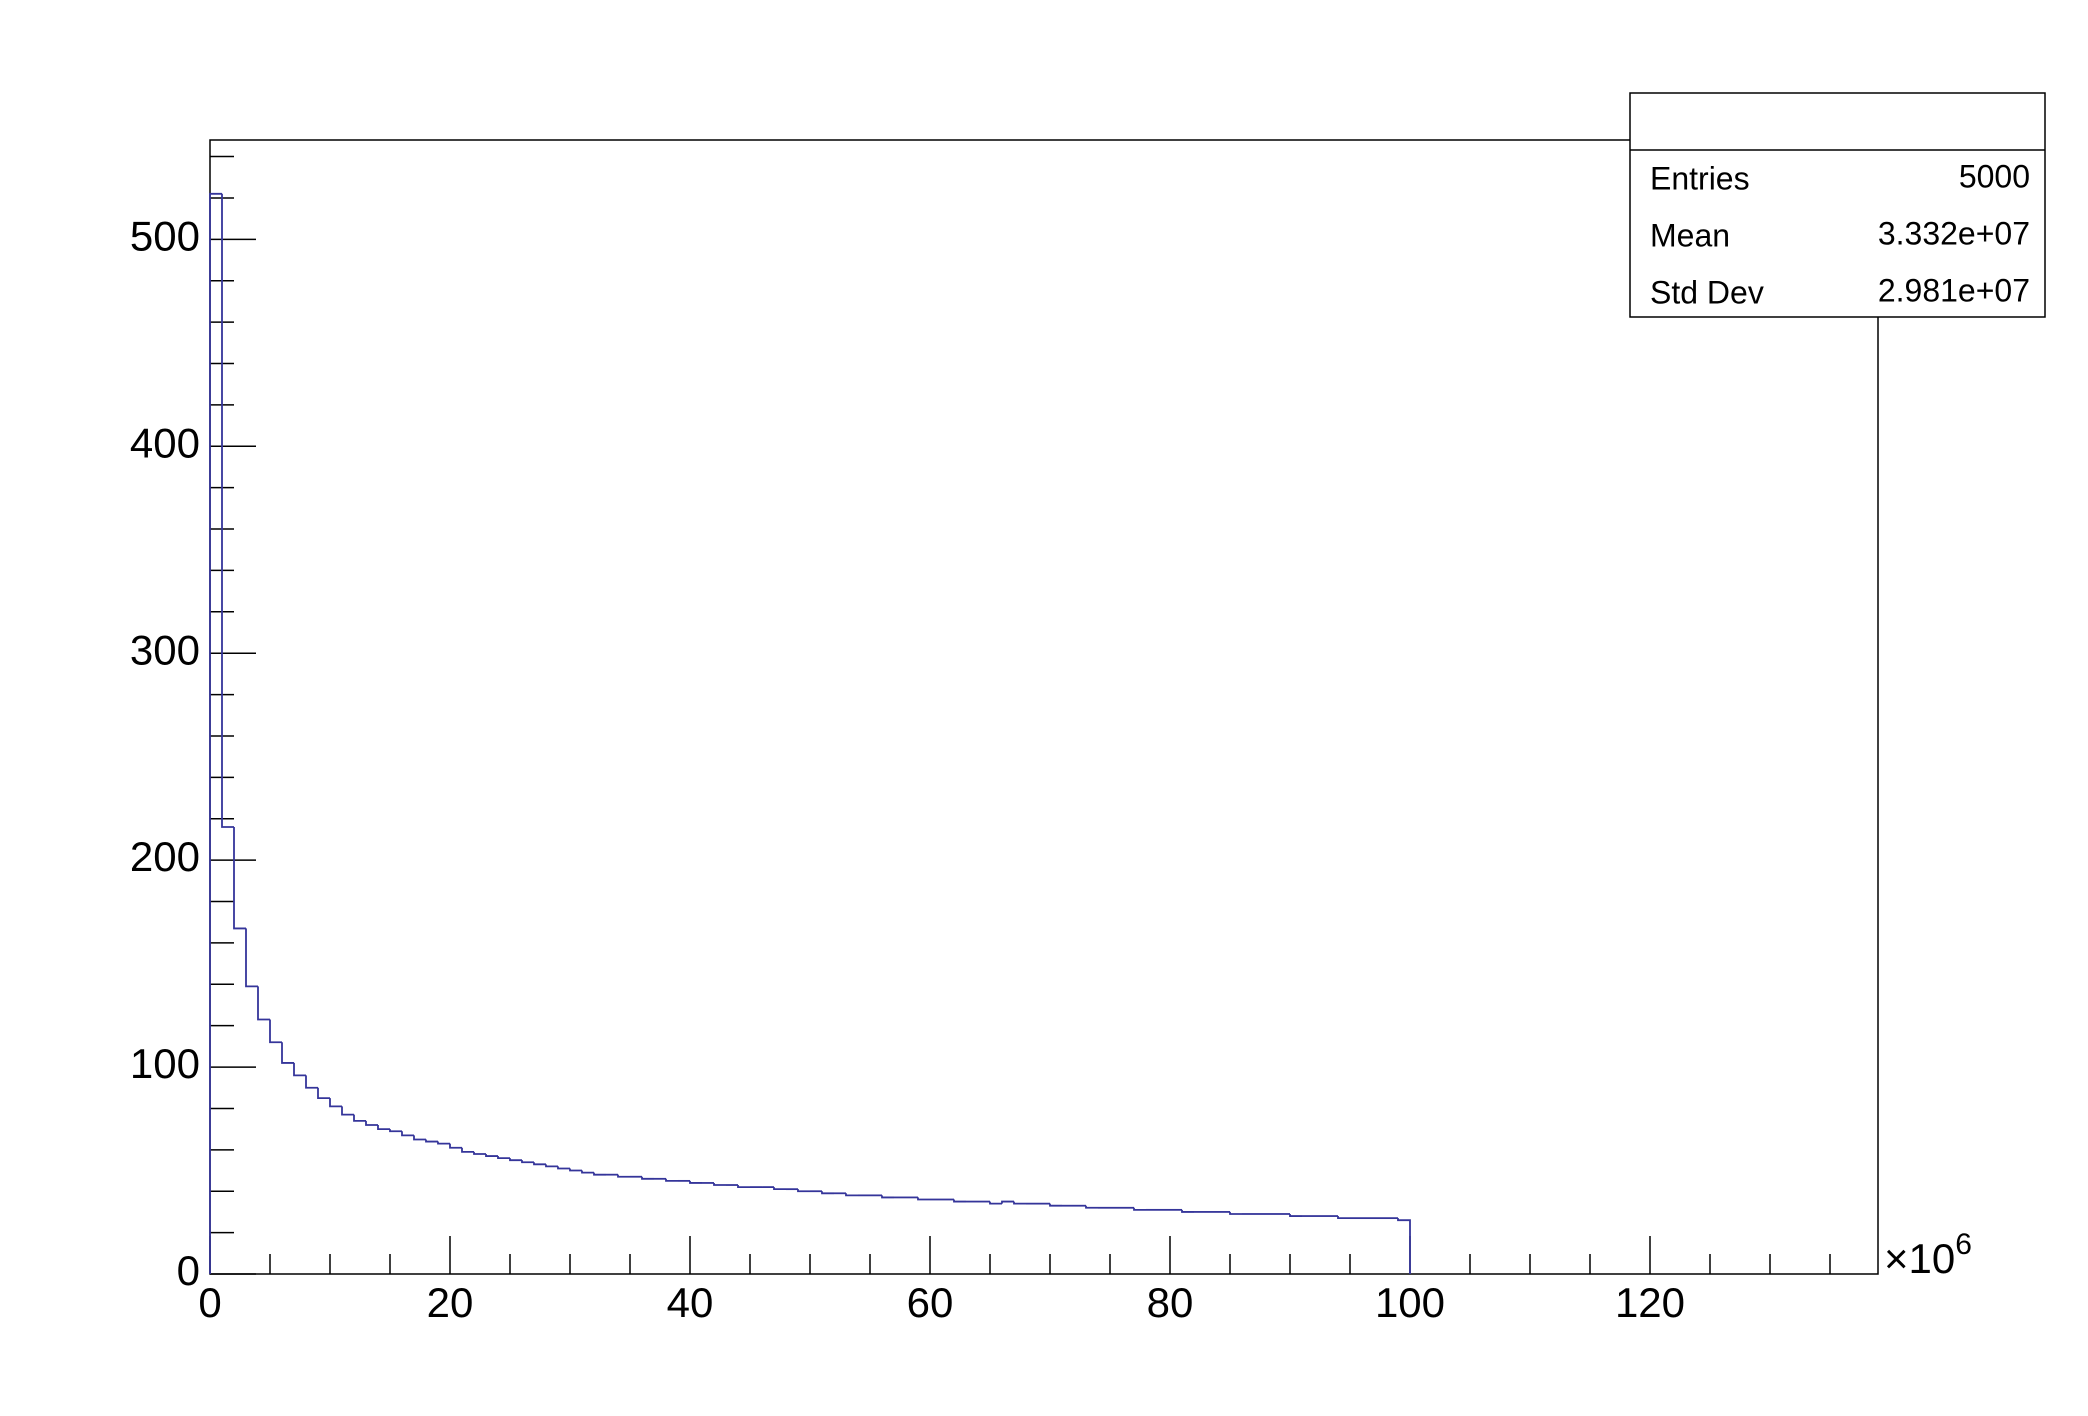  Describe the element at coordinates (930, 1302) in the screenshot. I see `x-tick-label: 60` at that location.